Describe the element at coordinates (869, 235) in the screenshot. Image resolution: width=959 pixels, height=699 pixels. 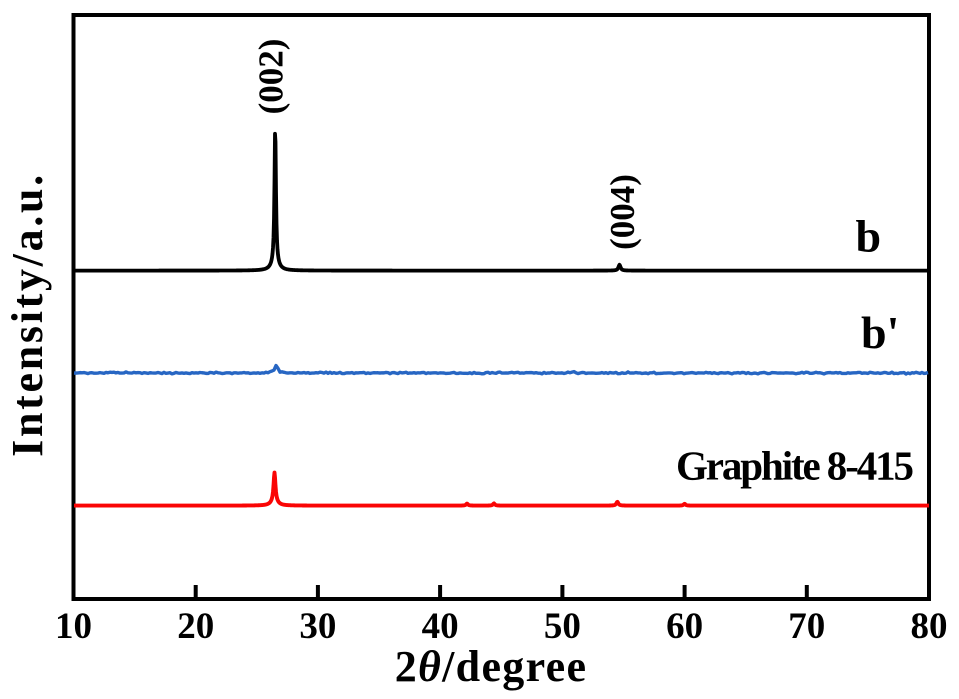
I see `svg-text: b` at that location.